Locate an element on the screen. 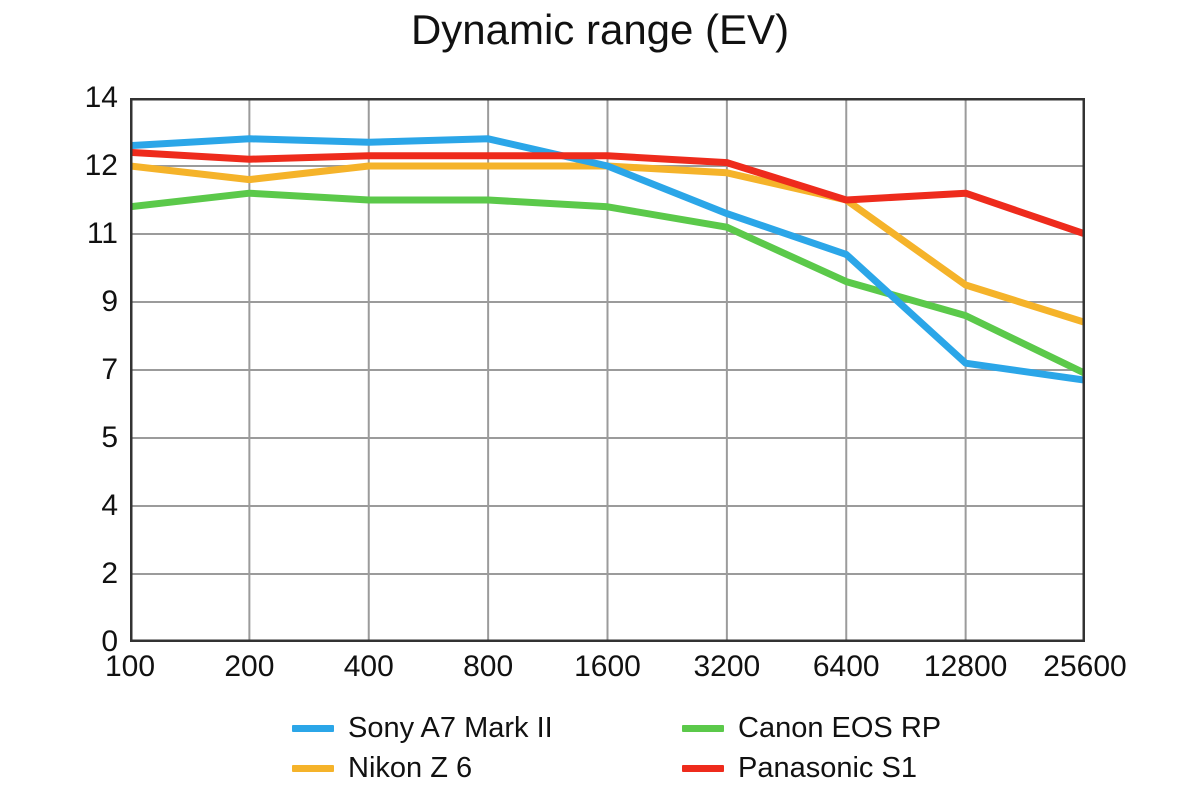 The height and width of the screenshot is (800, 1200). y-axis-tick-label: 2 is located at coordinates (109, 573).